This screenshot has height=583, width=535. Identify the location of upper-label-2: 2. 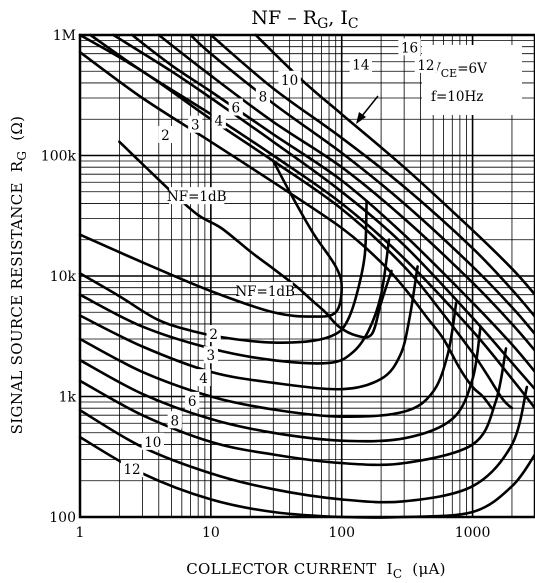
(165, 136).